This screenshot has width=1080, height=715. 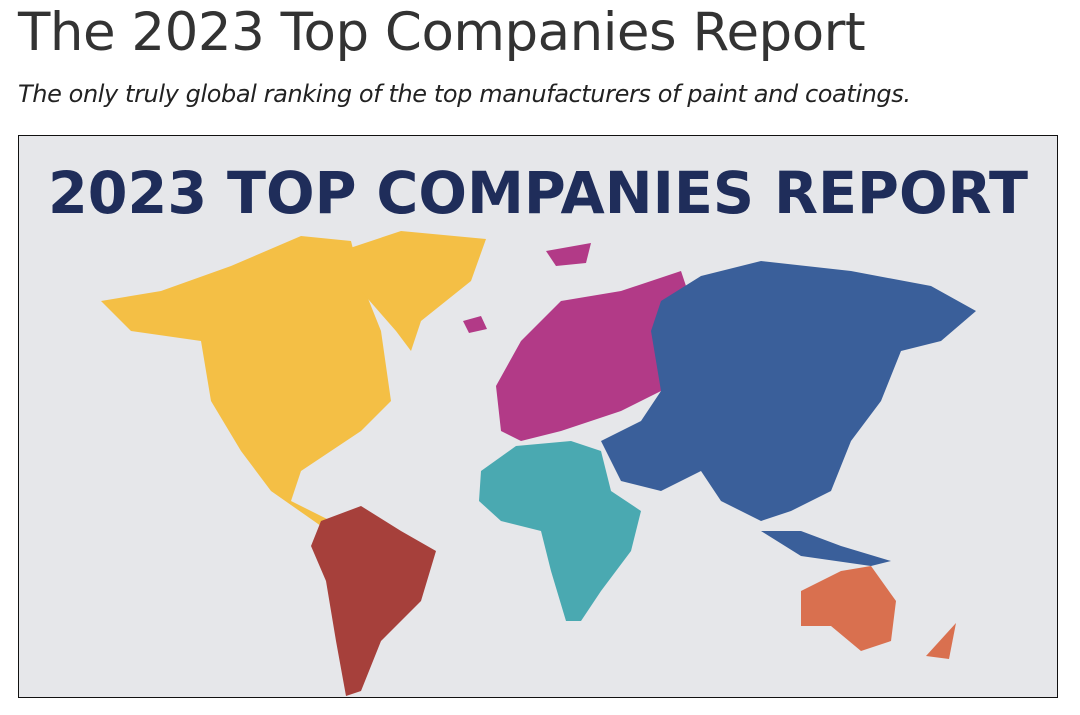 What do you see at coordinates (878, 612) in the screenshot?
I see `oceania` at bounding box center [878, 612].